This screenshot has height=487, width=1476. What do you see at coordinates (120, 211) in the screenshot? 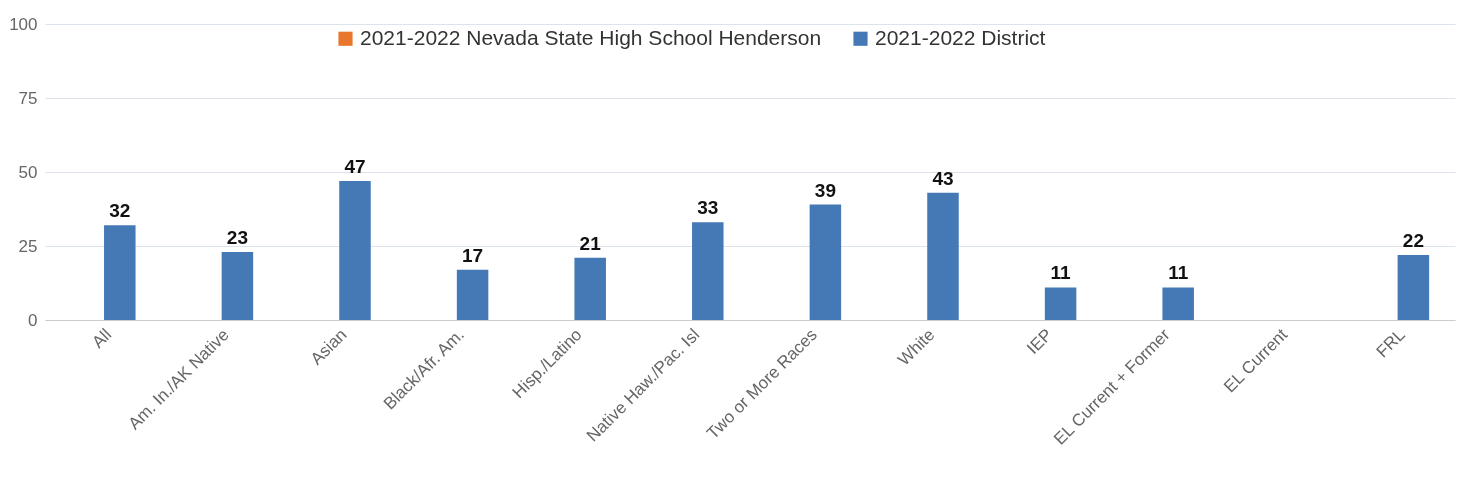
I see `data-label: 32` at bounding box center [120, 211].